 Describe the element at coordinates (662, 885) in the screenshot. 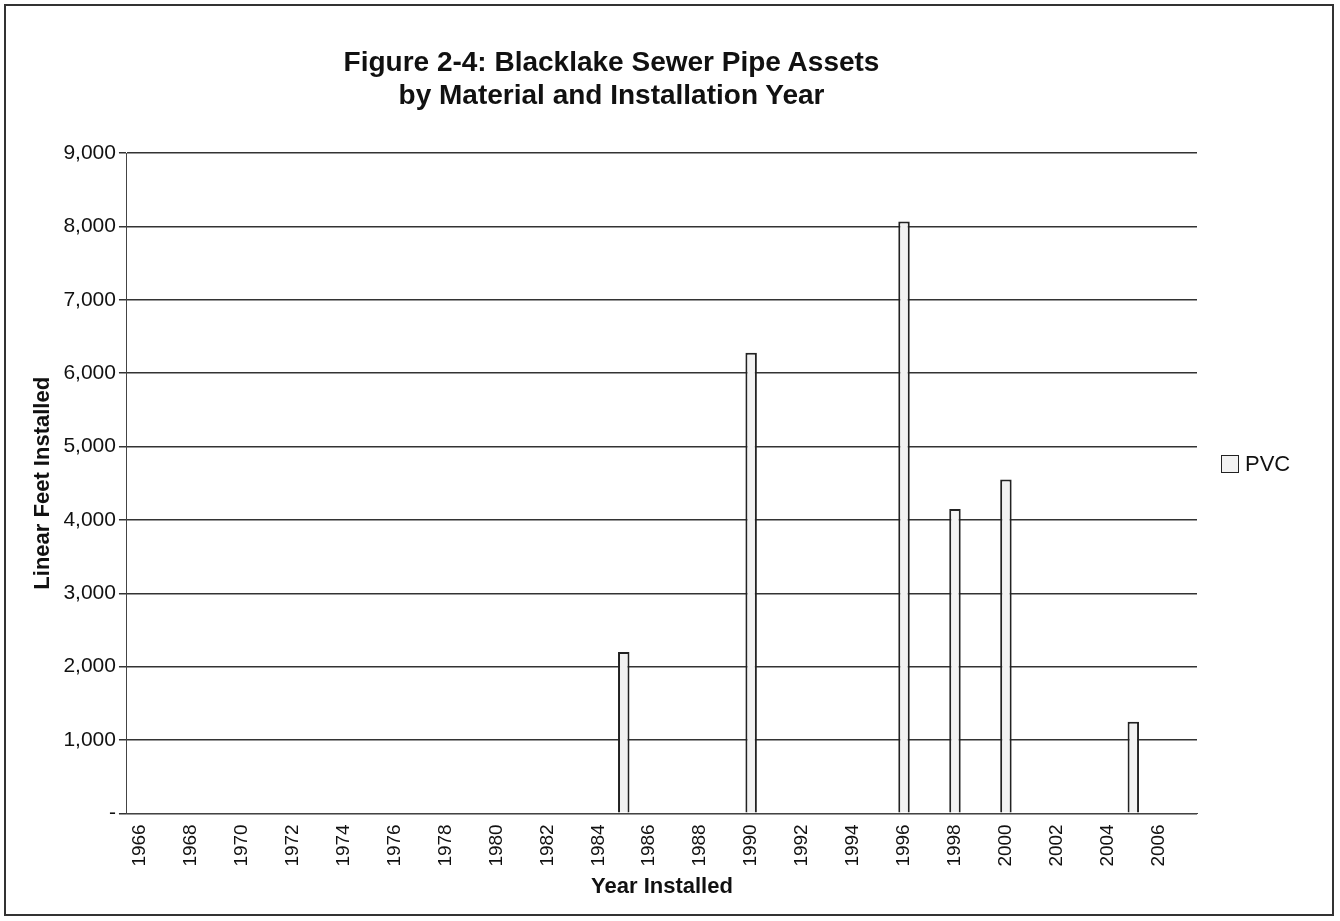

I see `x-axis-title: Year Installed` at that location.